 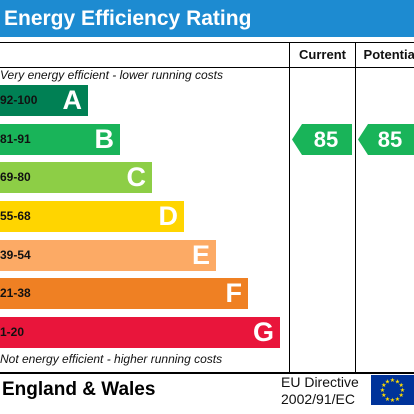 What do you see at coordinates (108, 255) in the screenshot?
I see `band-e: 39-54 E` at bounding box center [108, 255].